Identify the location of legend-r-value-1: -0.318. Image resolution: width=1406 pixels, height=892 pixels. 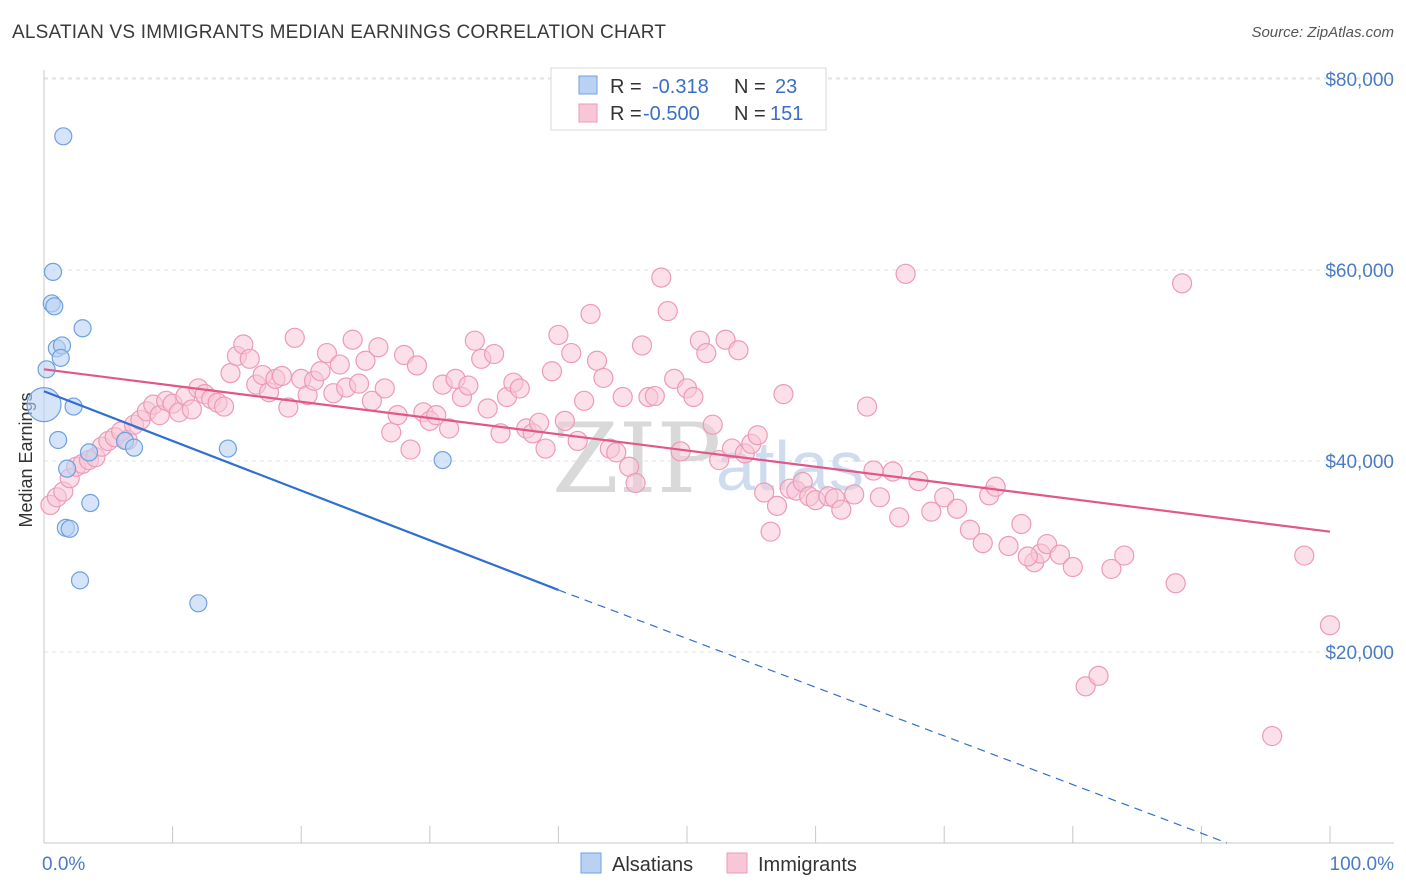
(680, 87).